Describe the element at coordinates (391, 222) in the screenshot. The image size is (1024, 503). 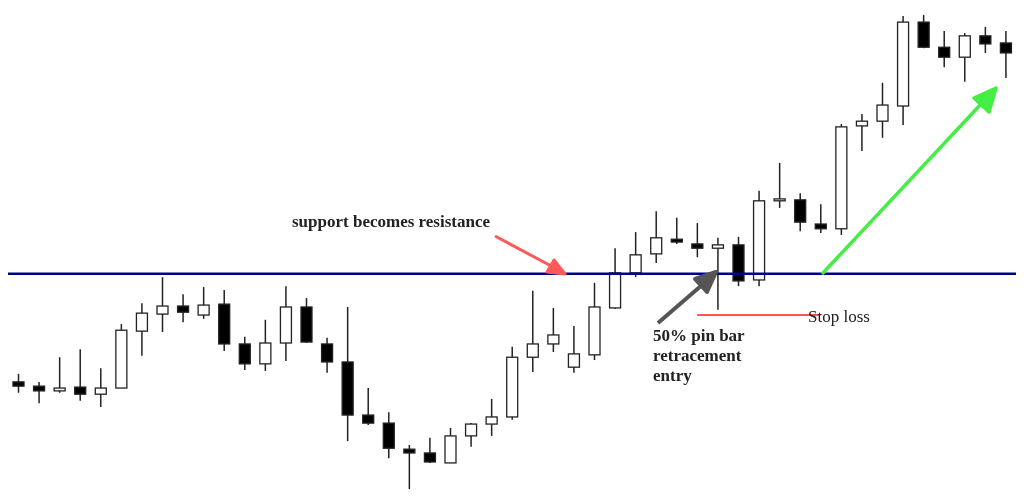
I see `annotation: support becomes resistance` at that location.